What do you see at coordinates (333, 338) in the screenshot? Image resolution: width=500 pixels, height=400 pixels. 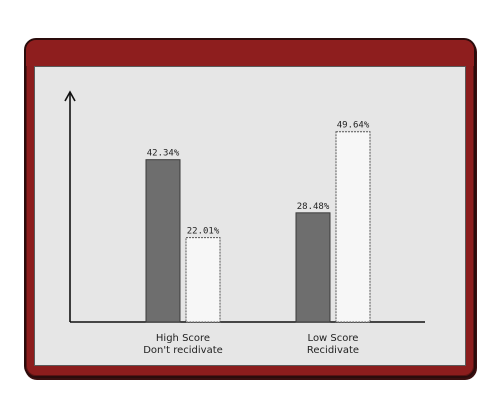 I see `category-label-1-line0: Low Score` at bounding box center [333, 338].